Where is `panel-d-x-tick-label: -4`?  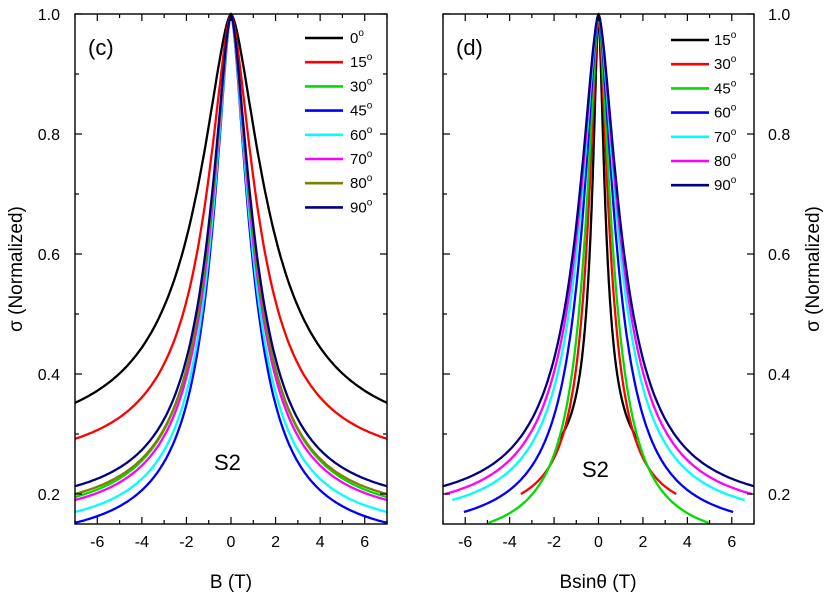
panel-d-x-tick-label: -4 is located at coordinates (510, 542).